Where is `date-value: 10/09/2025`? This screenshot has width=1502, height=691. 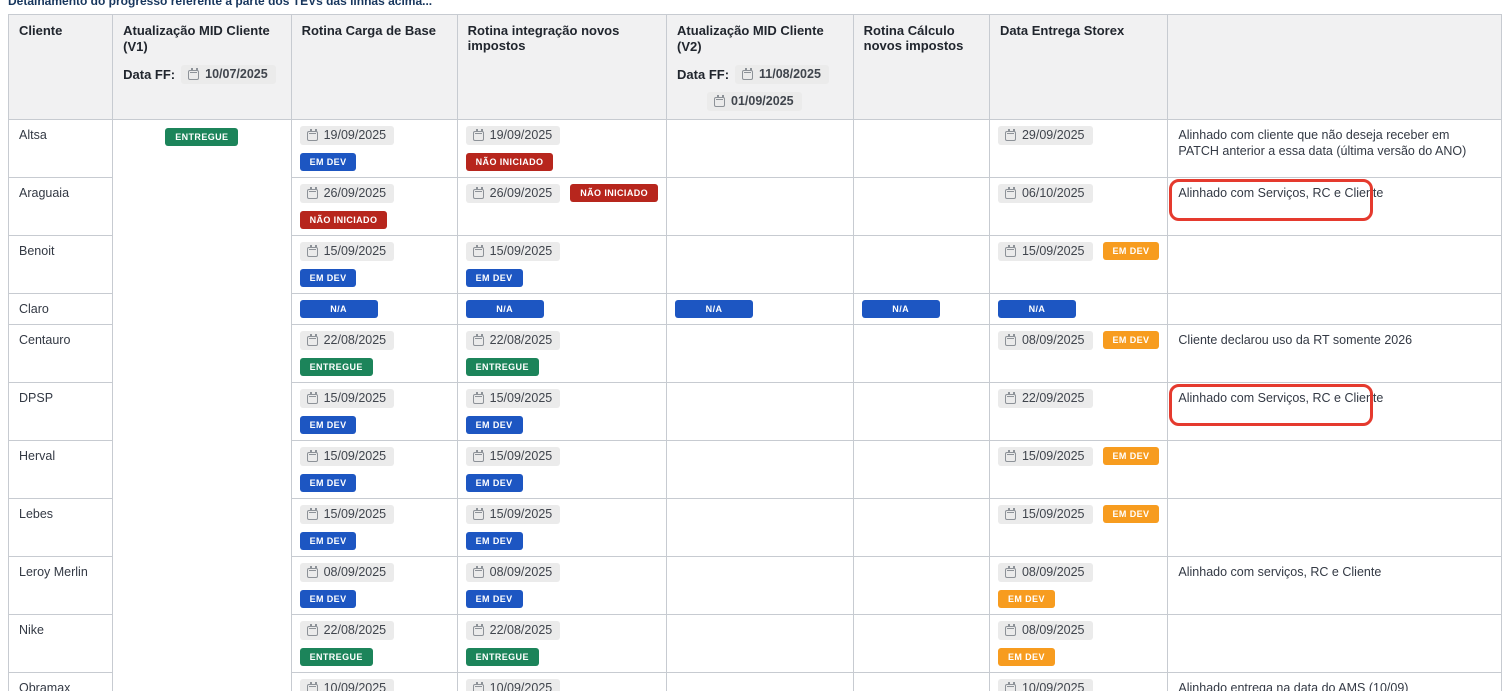 date-value: 10/09/2025 is located at coordinates (1053, 685).